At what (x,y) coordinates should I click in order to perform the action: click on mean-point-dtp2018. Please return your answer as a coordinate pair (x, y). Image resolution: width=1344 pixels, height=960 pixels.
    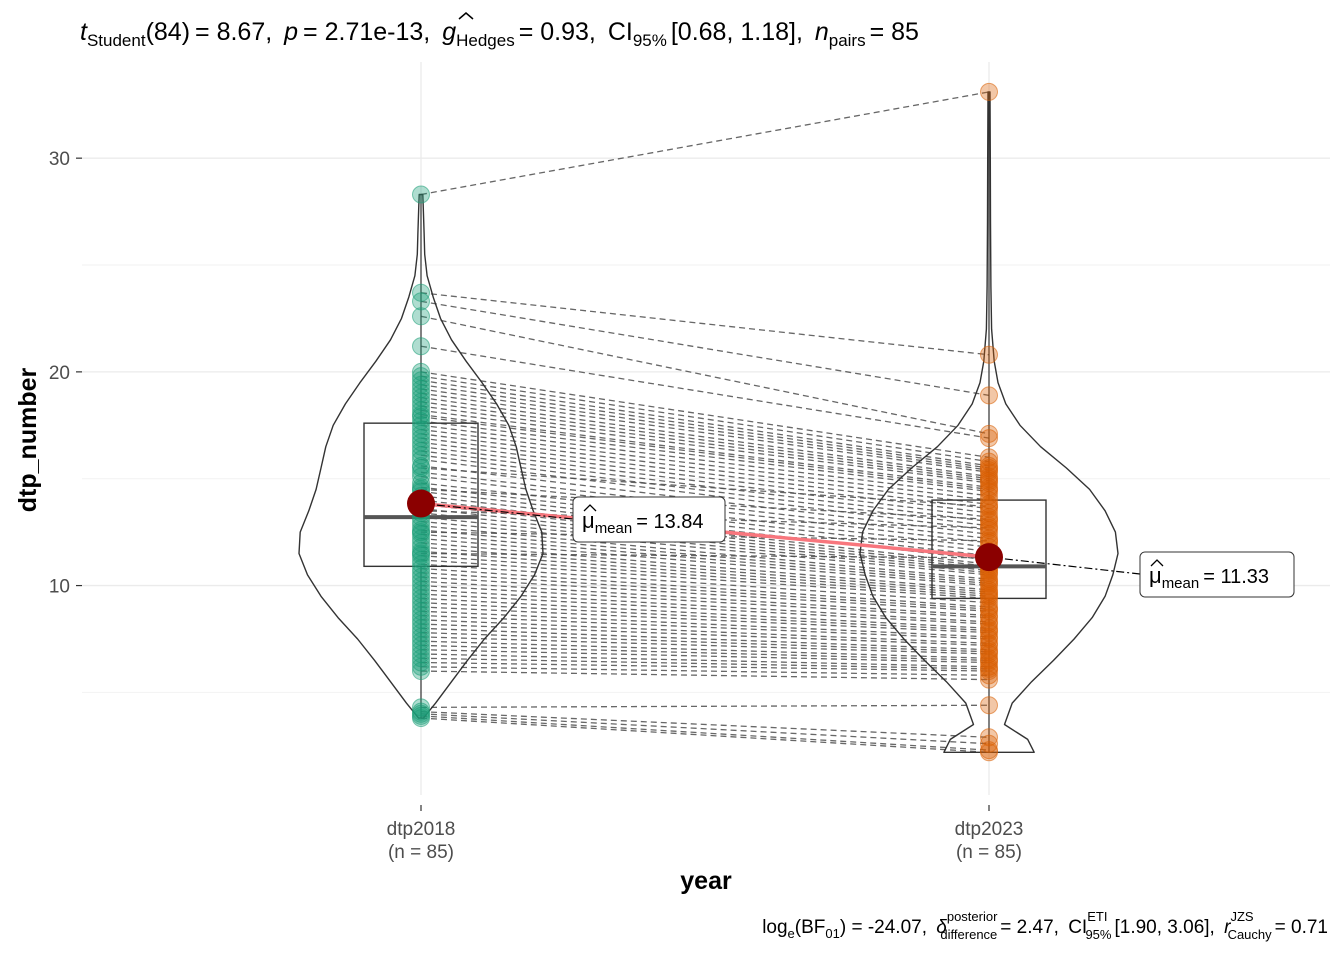
    Looking at the image, I should click on (421, 503).